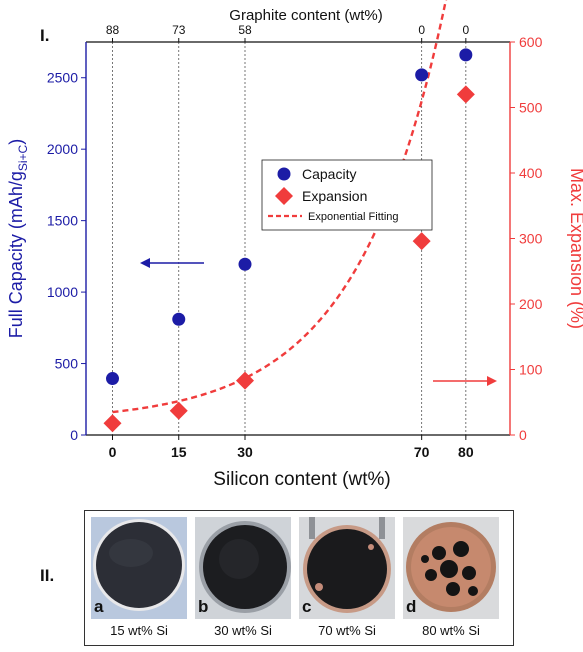 The image size is (583, 652). What do you see at coordinates (179, 30) in the screenshot?
I see `top-tick-label-1: 73` at bounding box center [179, 30].